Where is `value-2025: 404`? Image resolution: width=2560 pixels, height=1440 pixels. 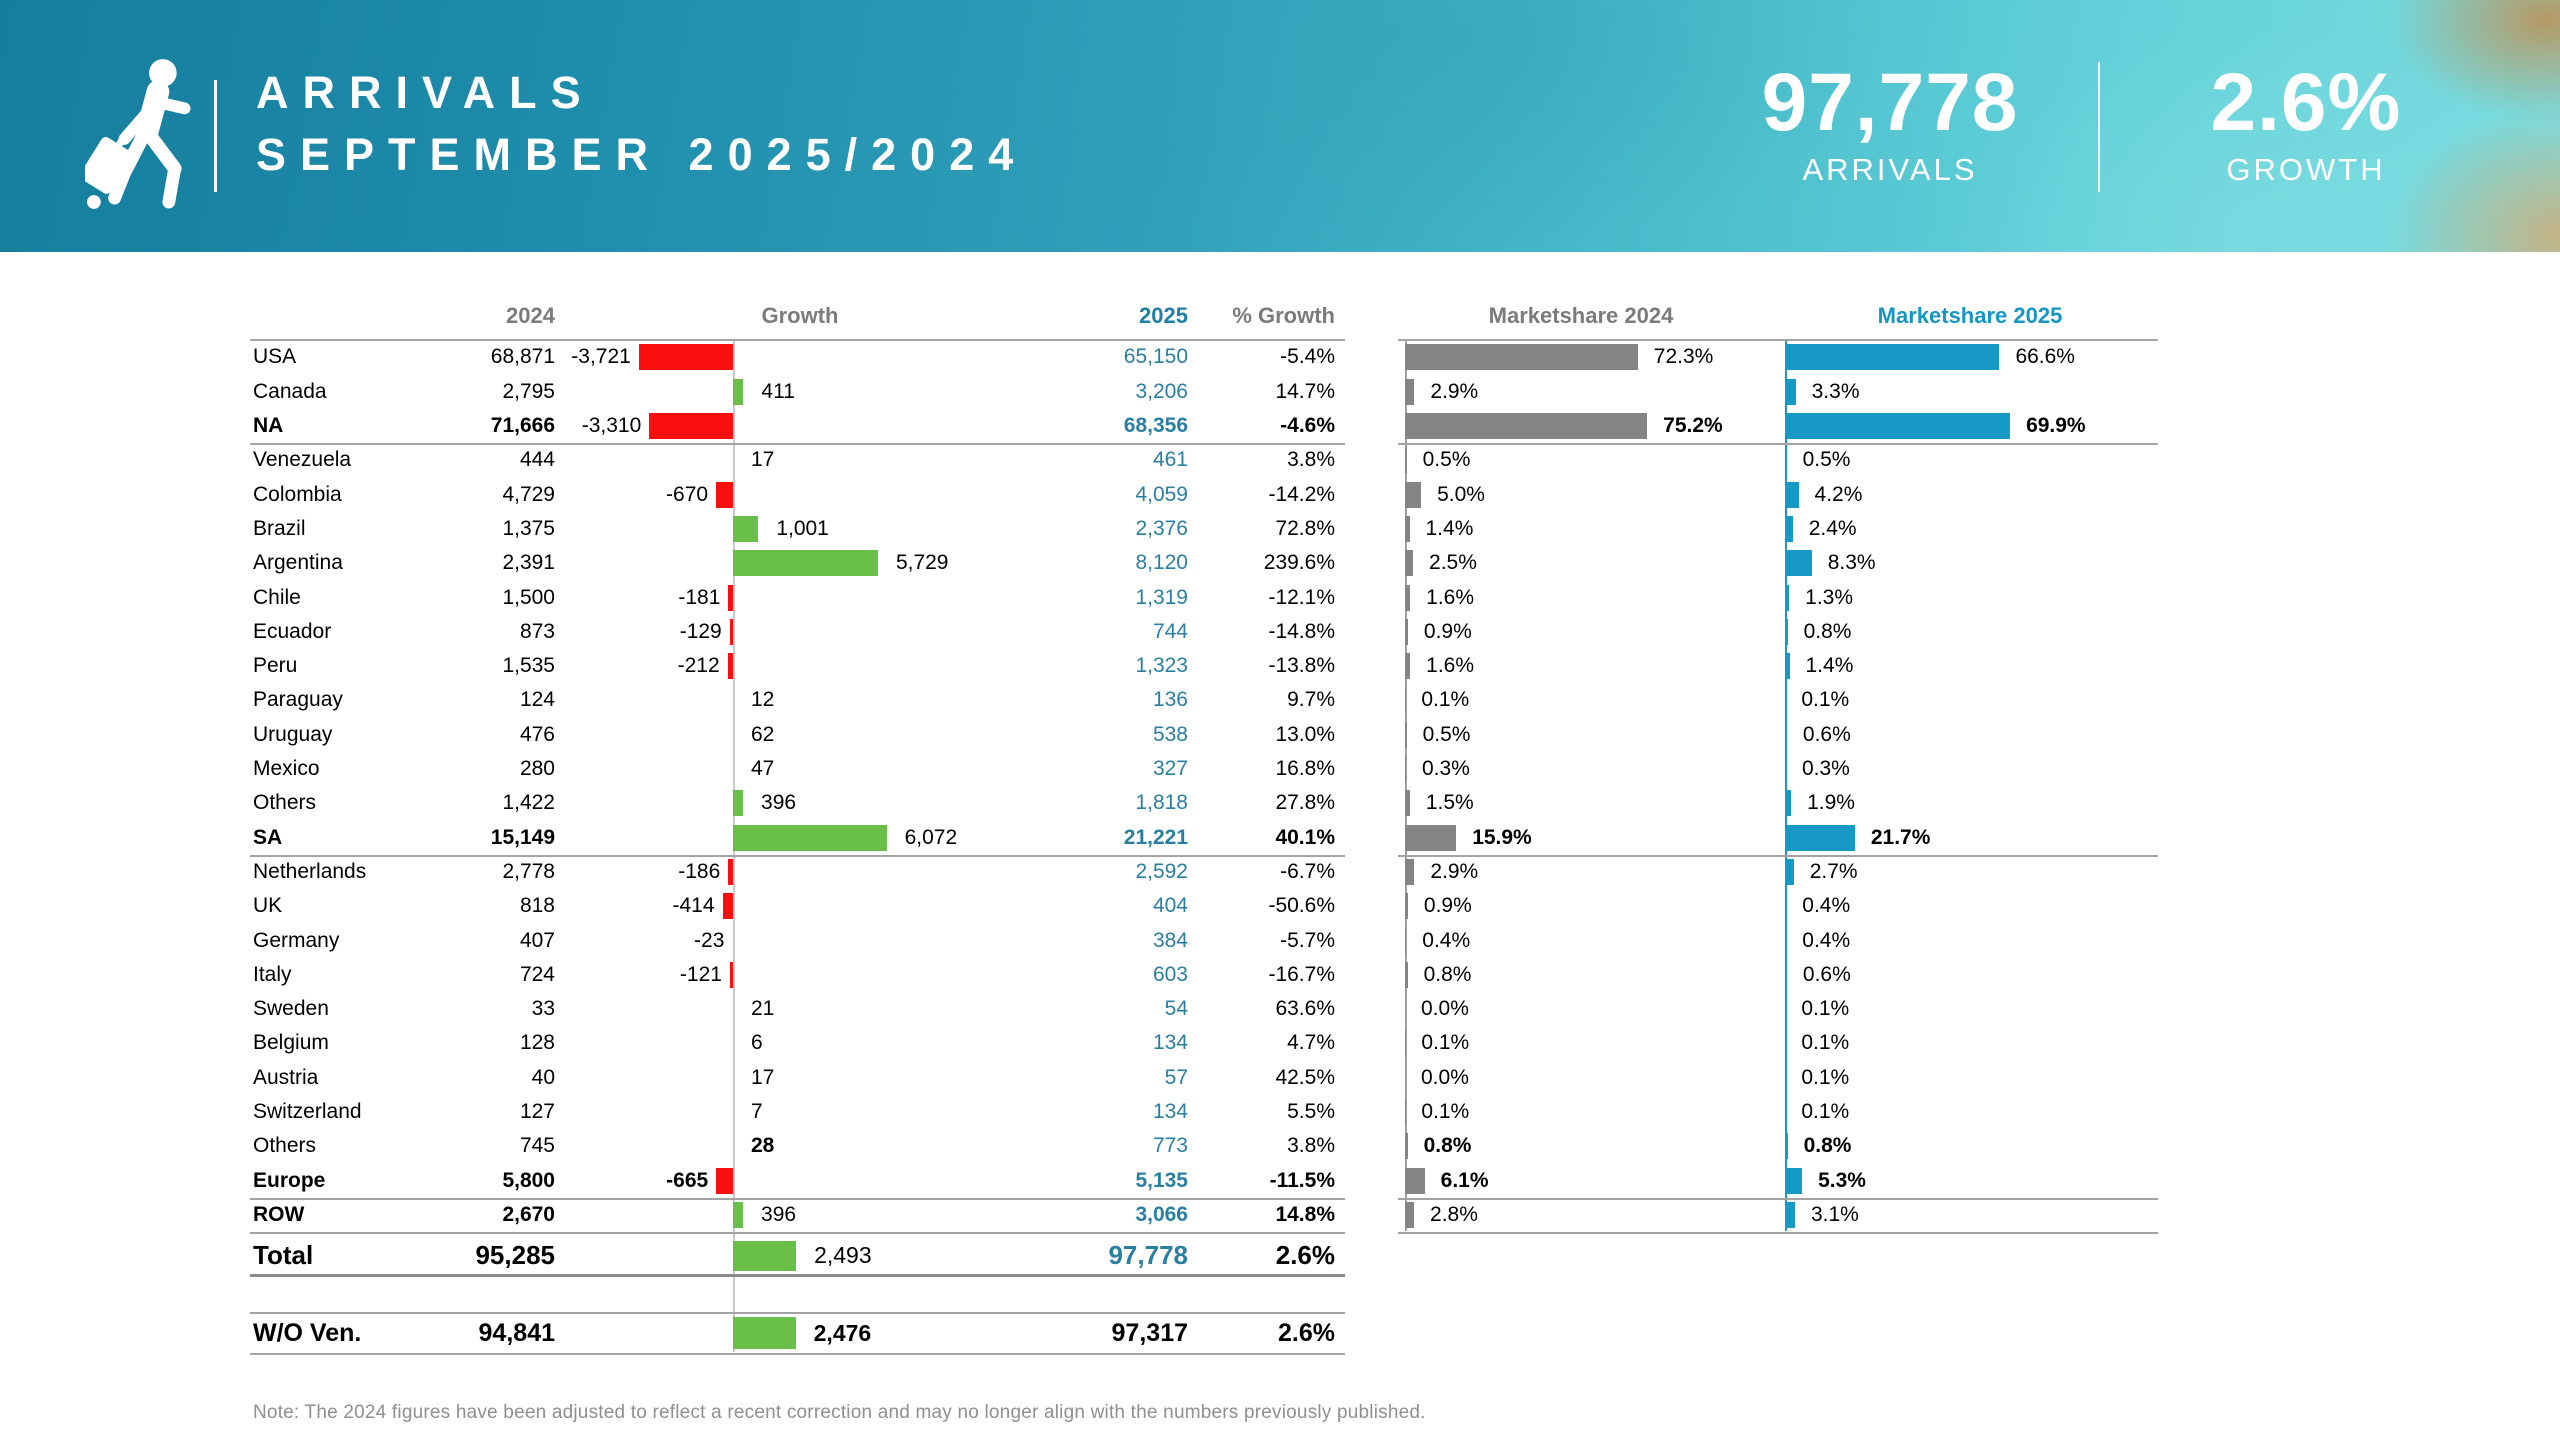
value-2025: 404 is located at coordinates (1170, 906).